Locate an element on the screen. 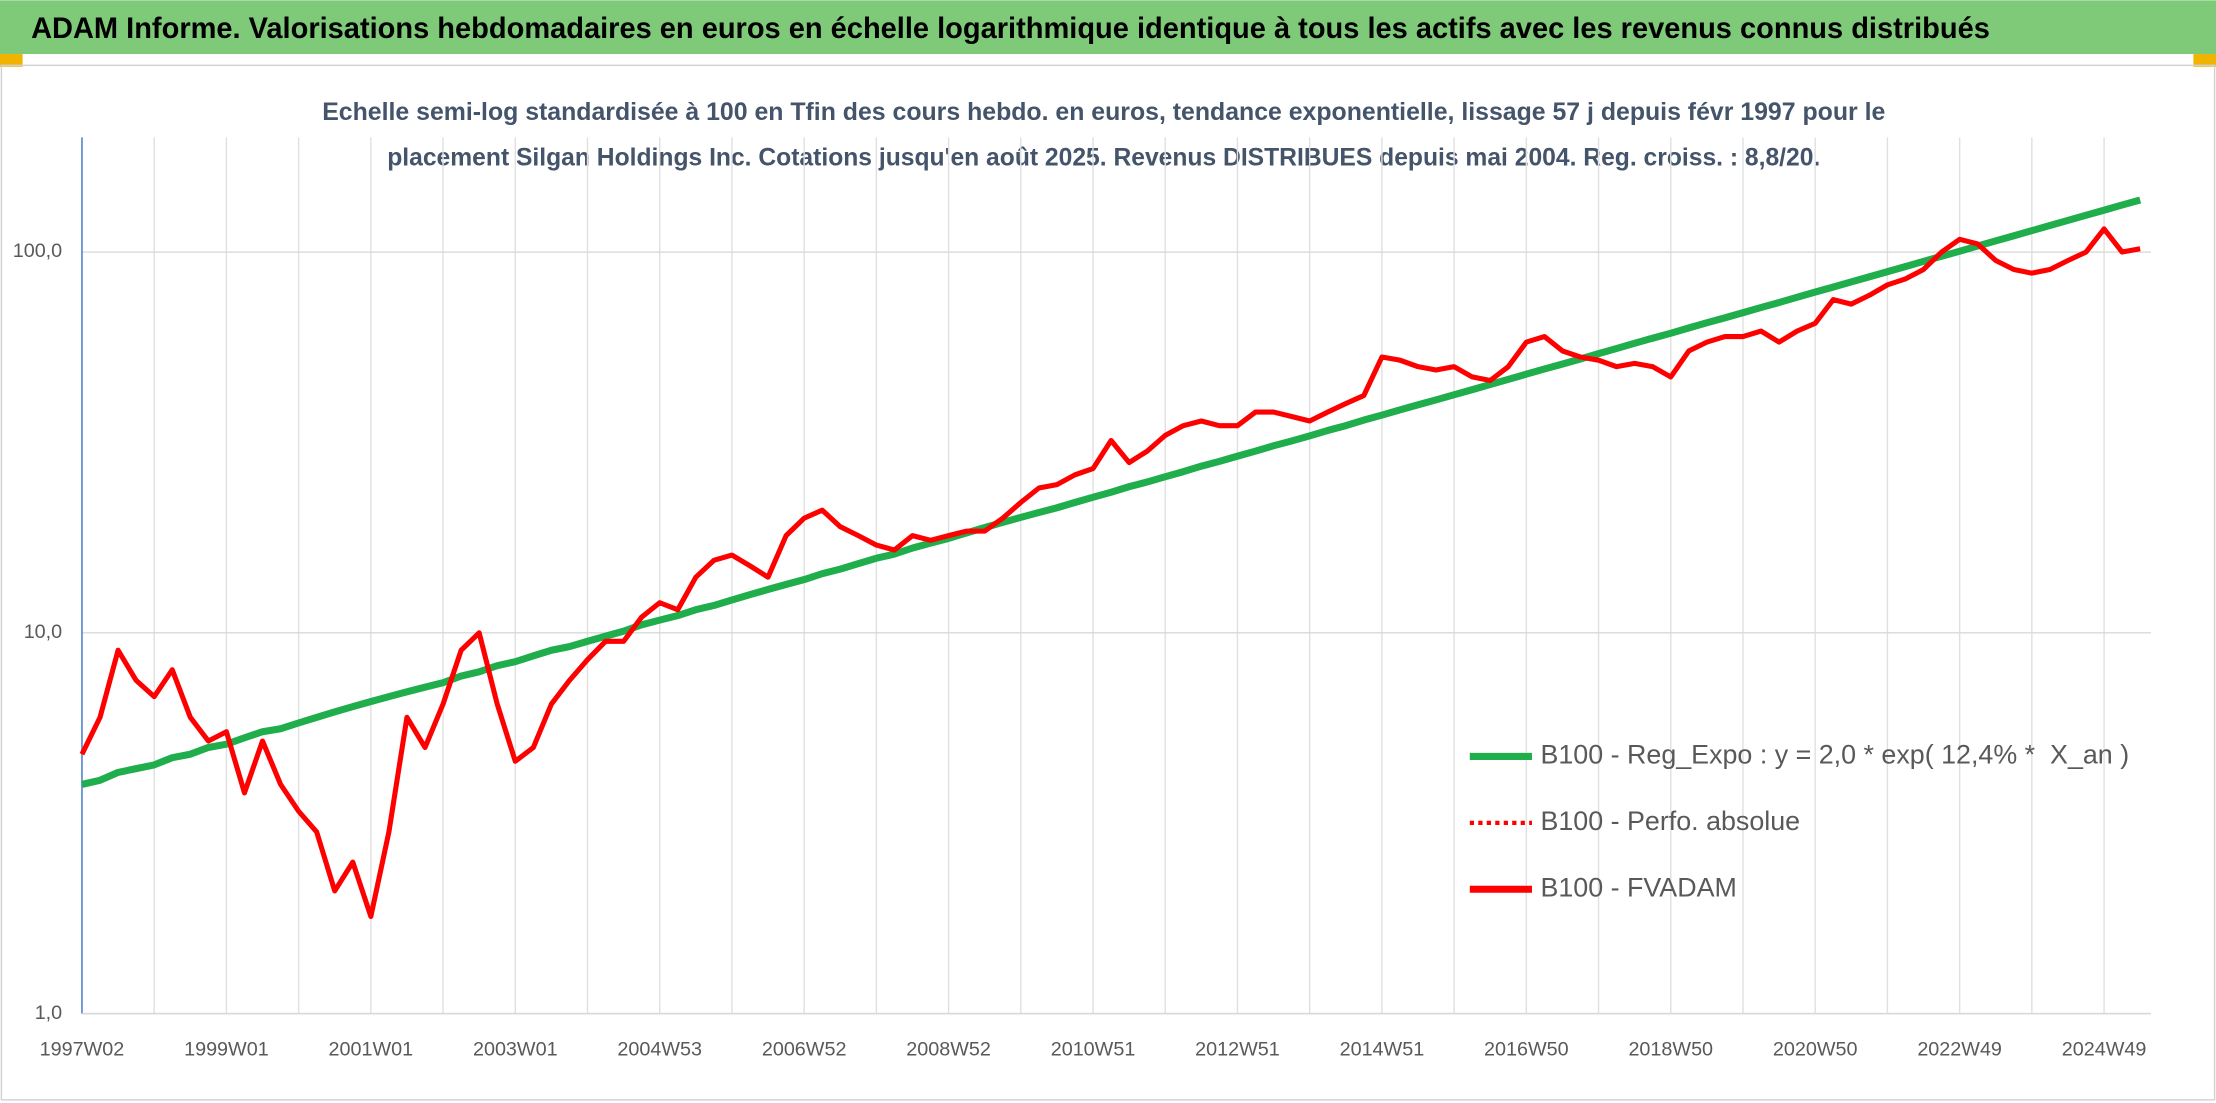 Image resolution: width=2216 pixels, height=1103 pixels. x-tick-label: 2018W50 is located at coordinates (1670, 1050).